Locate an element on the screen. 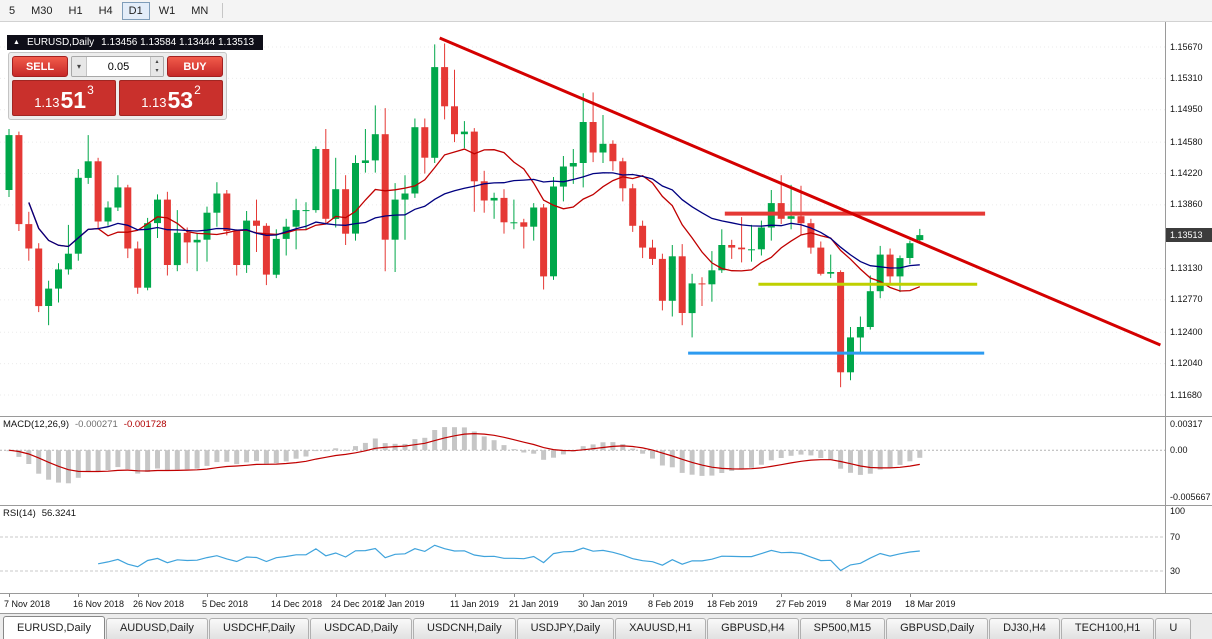  date-label: 26 Nov 2018 is located at coordinates (159, 604).